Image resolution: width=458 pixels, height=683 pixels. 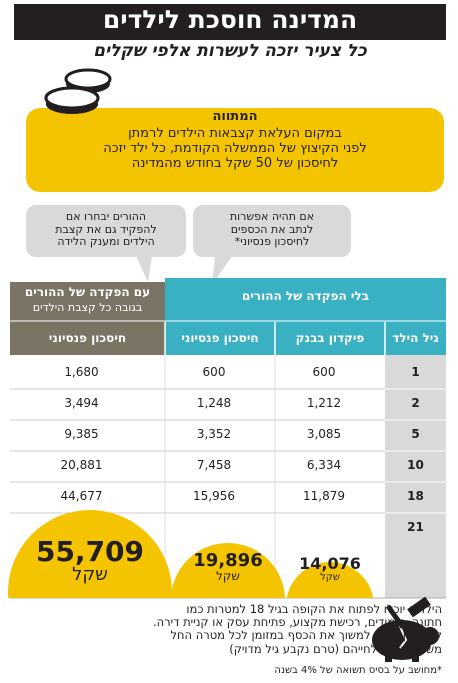 What do you see at coordinates (81, 403) in the screenshot?
I see `value-cell: 3,494` at bounding box center [81, 403].